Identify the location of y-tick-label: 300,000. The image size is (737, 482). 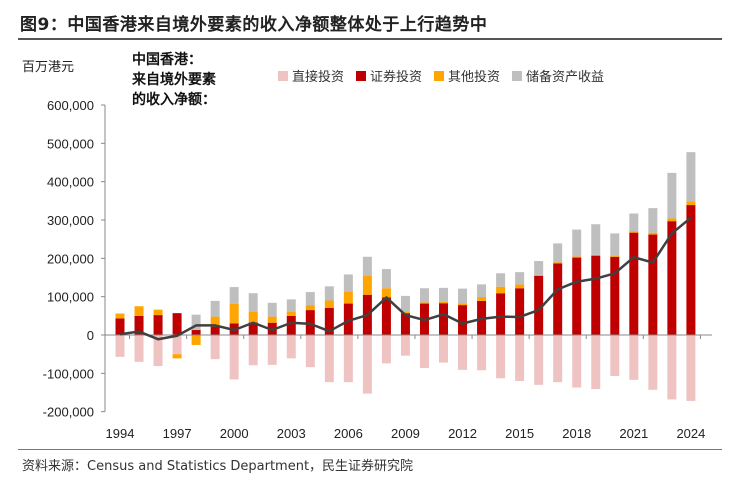
(70, 220).